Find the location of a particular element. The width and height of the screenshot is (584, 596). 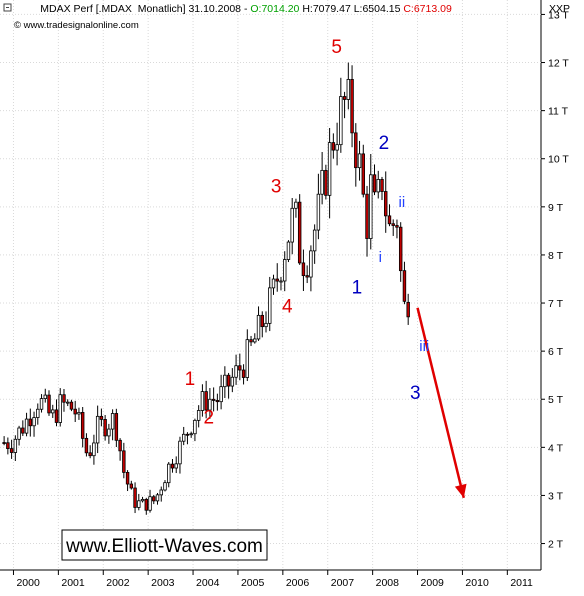

xtick-label: 2011 is located at coordinates (521, 583).